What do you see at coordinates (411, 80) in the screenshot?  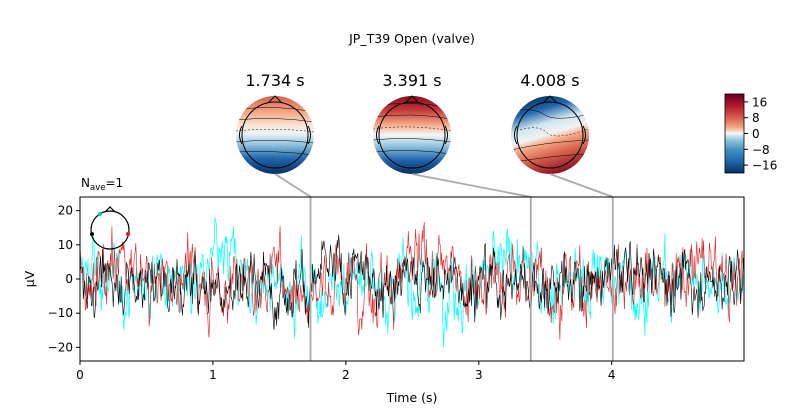 I see `topomap-time-label: 3.391 s` at bounding box center [411, 80].